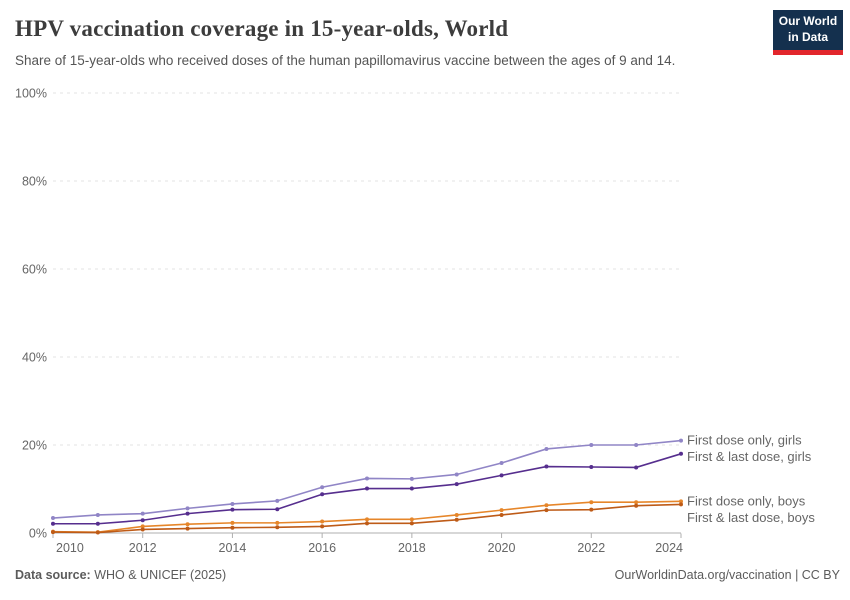 The image size is (850, 600). I want to click on point-first-dose-only-girls-2021, so click(546, 448).